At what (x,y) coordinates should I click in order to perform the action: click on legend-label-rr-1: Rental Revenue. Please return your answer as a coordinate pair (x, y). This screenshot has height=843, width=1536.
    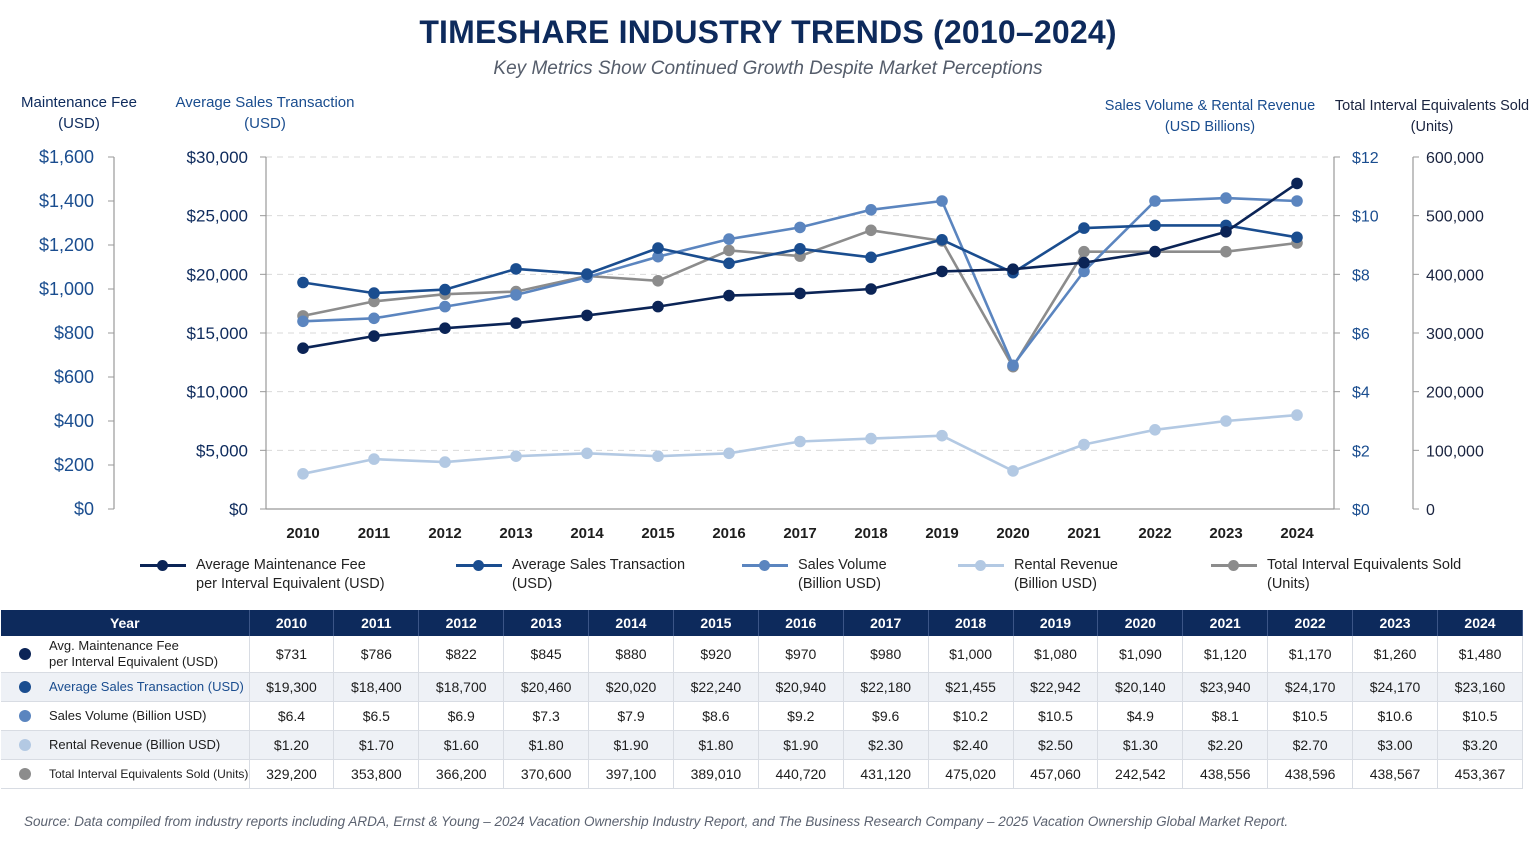
    Looking at the image, I should click on (1066, 565).